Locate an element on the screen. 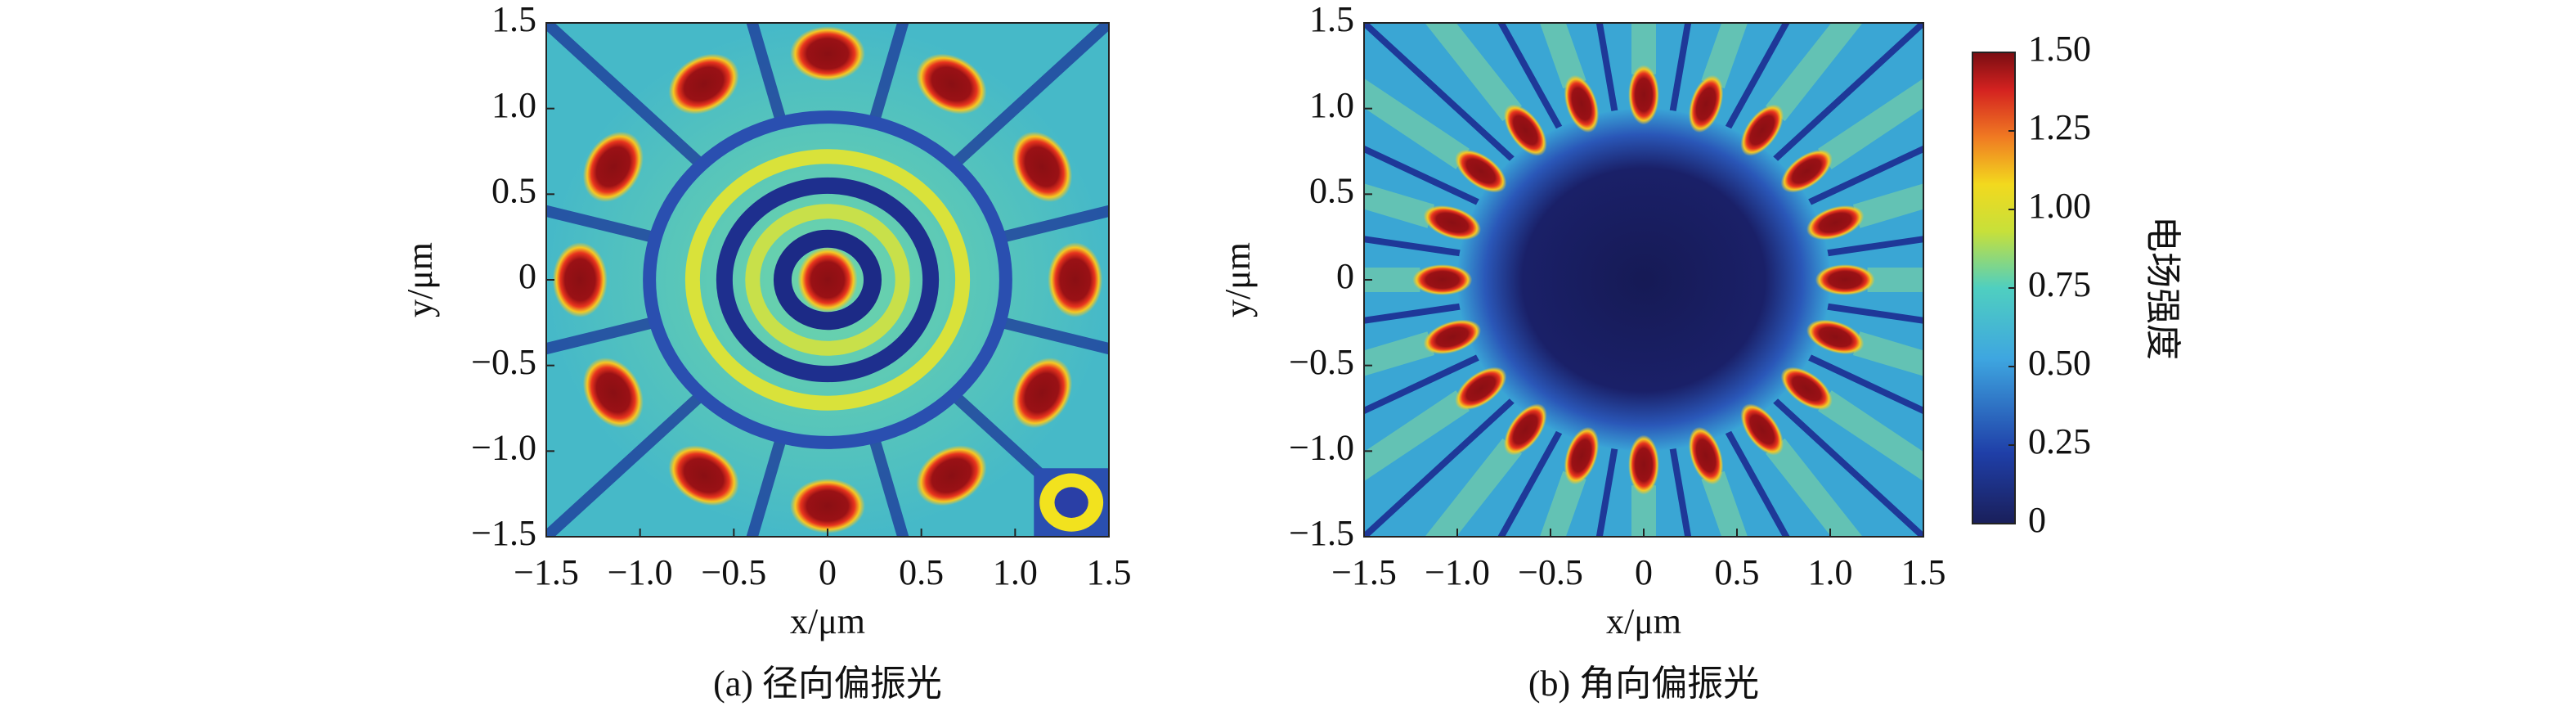 Image resolution: width=2576 pixels, height=720 pixels. ring is located at coordinates (827, 280).